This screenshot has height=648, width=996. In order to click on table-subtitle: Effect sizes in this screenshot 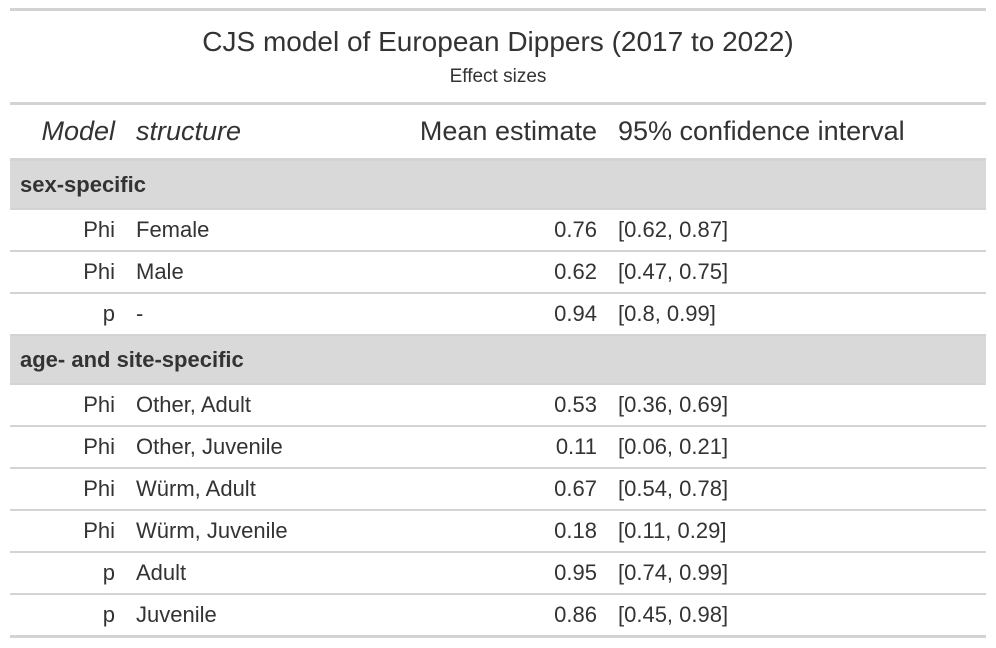, I will do `click(498, 76)`.